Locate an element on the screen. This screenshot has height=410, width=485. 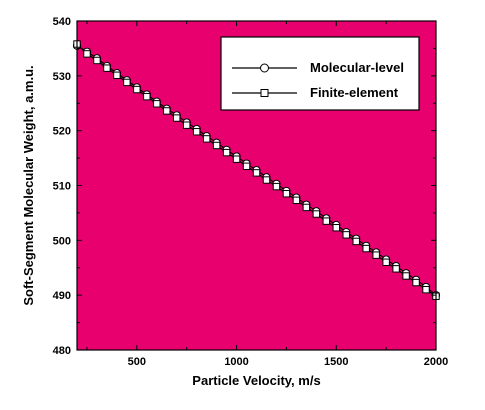
x-tick-label: 1000 is located at coordinates (236, 362).